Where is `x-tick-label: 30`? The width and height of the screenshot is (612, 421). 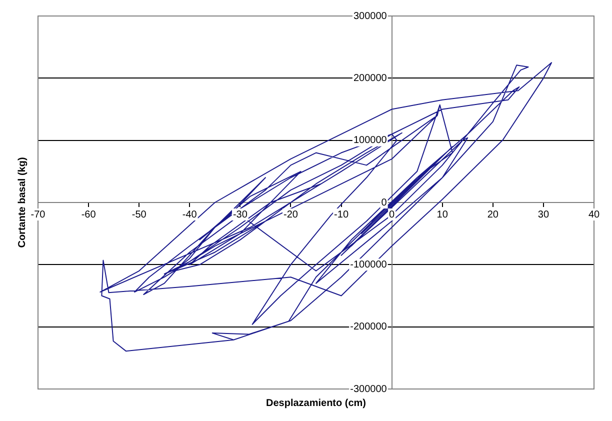 x-tick-label: 30 is located at coordinates (544, 214).